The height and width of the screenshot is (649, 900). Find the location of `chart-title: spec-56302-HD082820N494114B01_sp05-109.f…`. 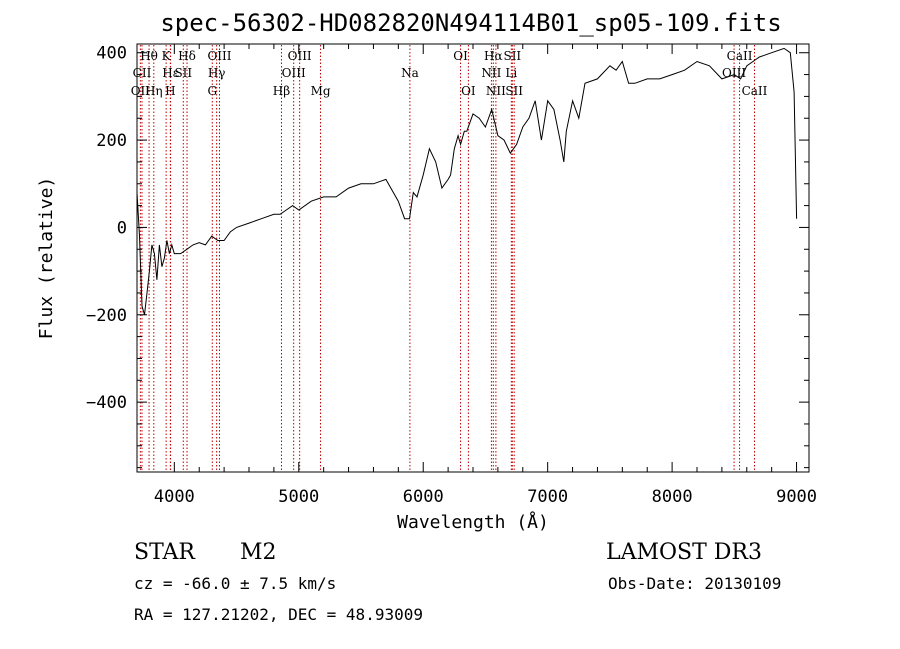

chart-title: spec-56302-HD082820N494114B01_sp05-109.f… is located at coordinates (470, 23).